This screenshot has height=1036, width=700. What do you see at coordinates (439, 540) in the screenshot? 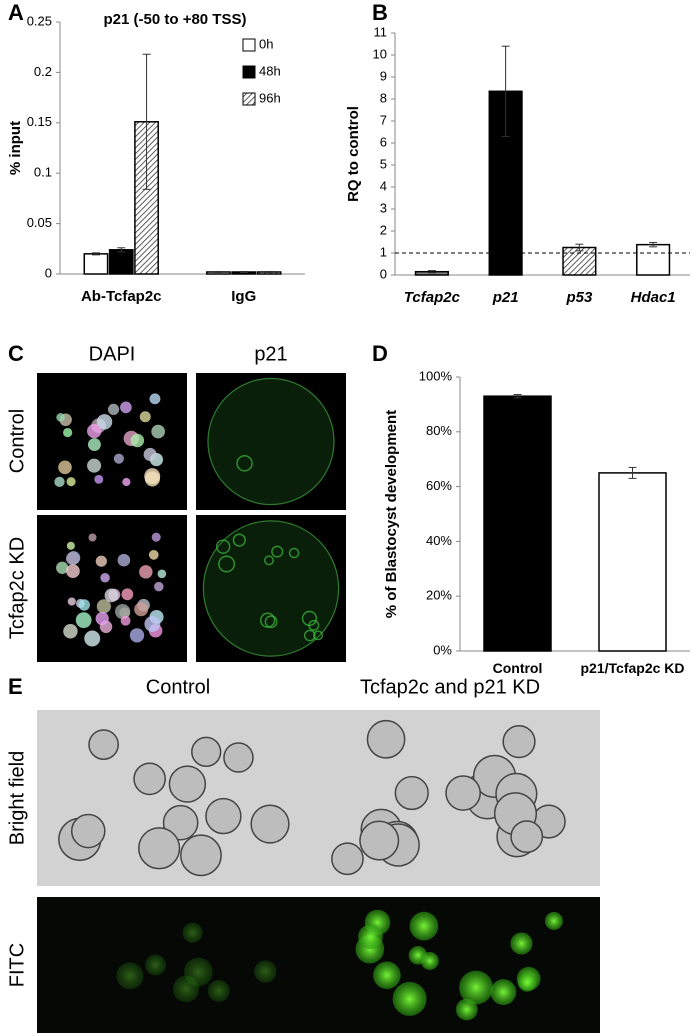
I see `y-tick-label: 40%` at bounding box center [439, 540].